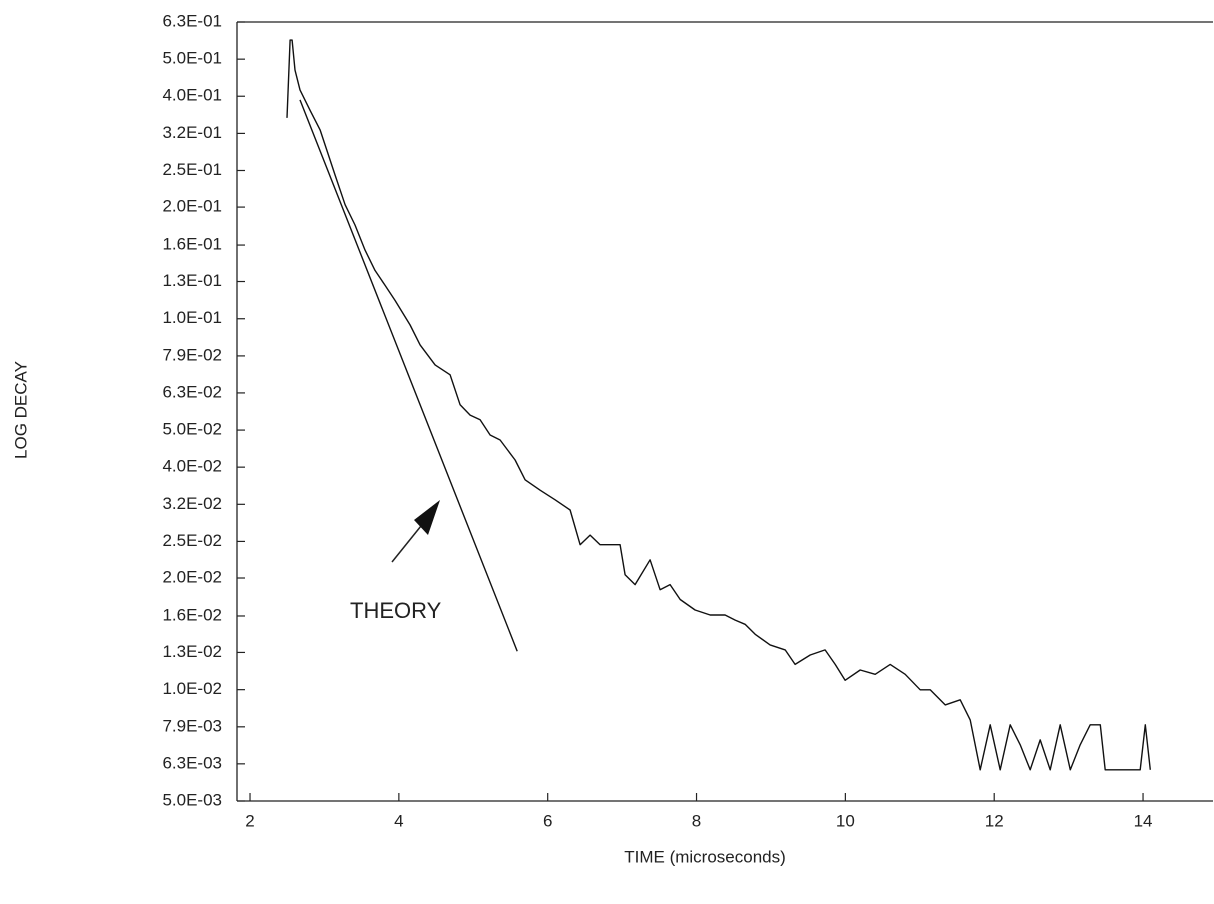 The width and height of the screenshot is (1214, 904). I want to click on y-tick-label: 6.3E-01, so click(192, 20).